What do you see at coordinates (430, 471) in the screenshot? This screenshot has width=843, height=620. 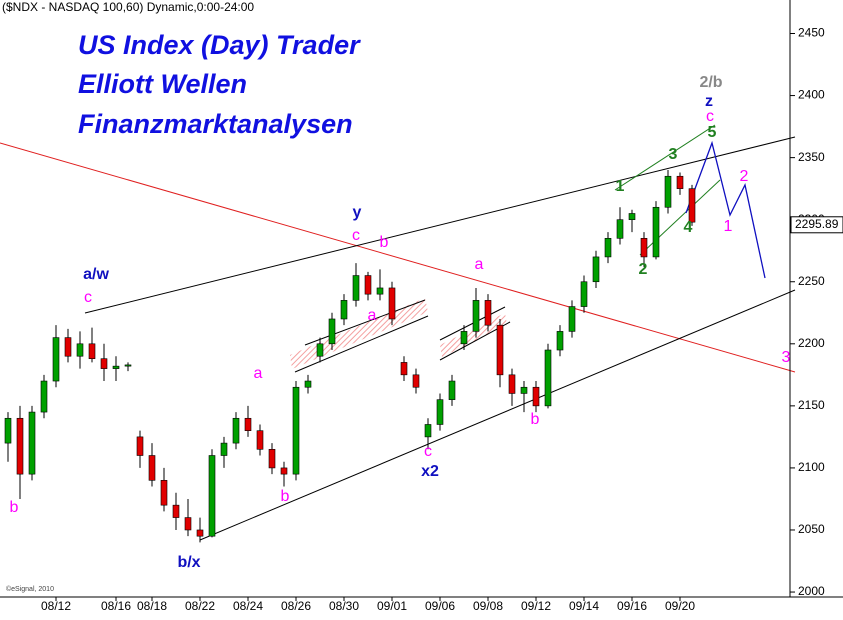 I see `wave-label: x2` at bounding box center [430, 471].